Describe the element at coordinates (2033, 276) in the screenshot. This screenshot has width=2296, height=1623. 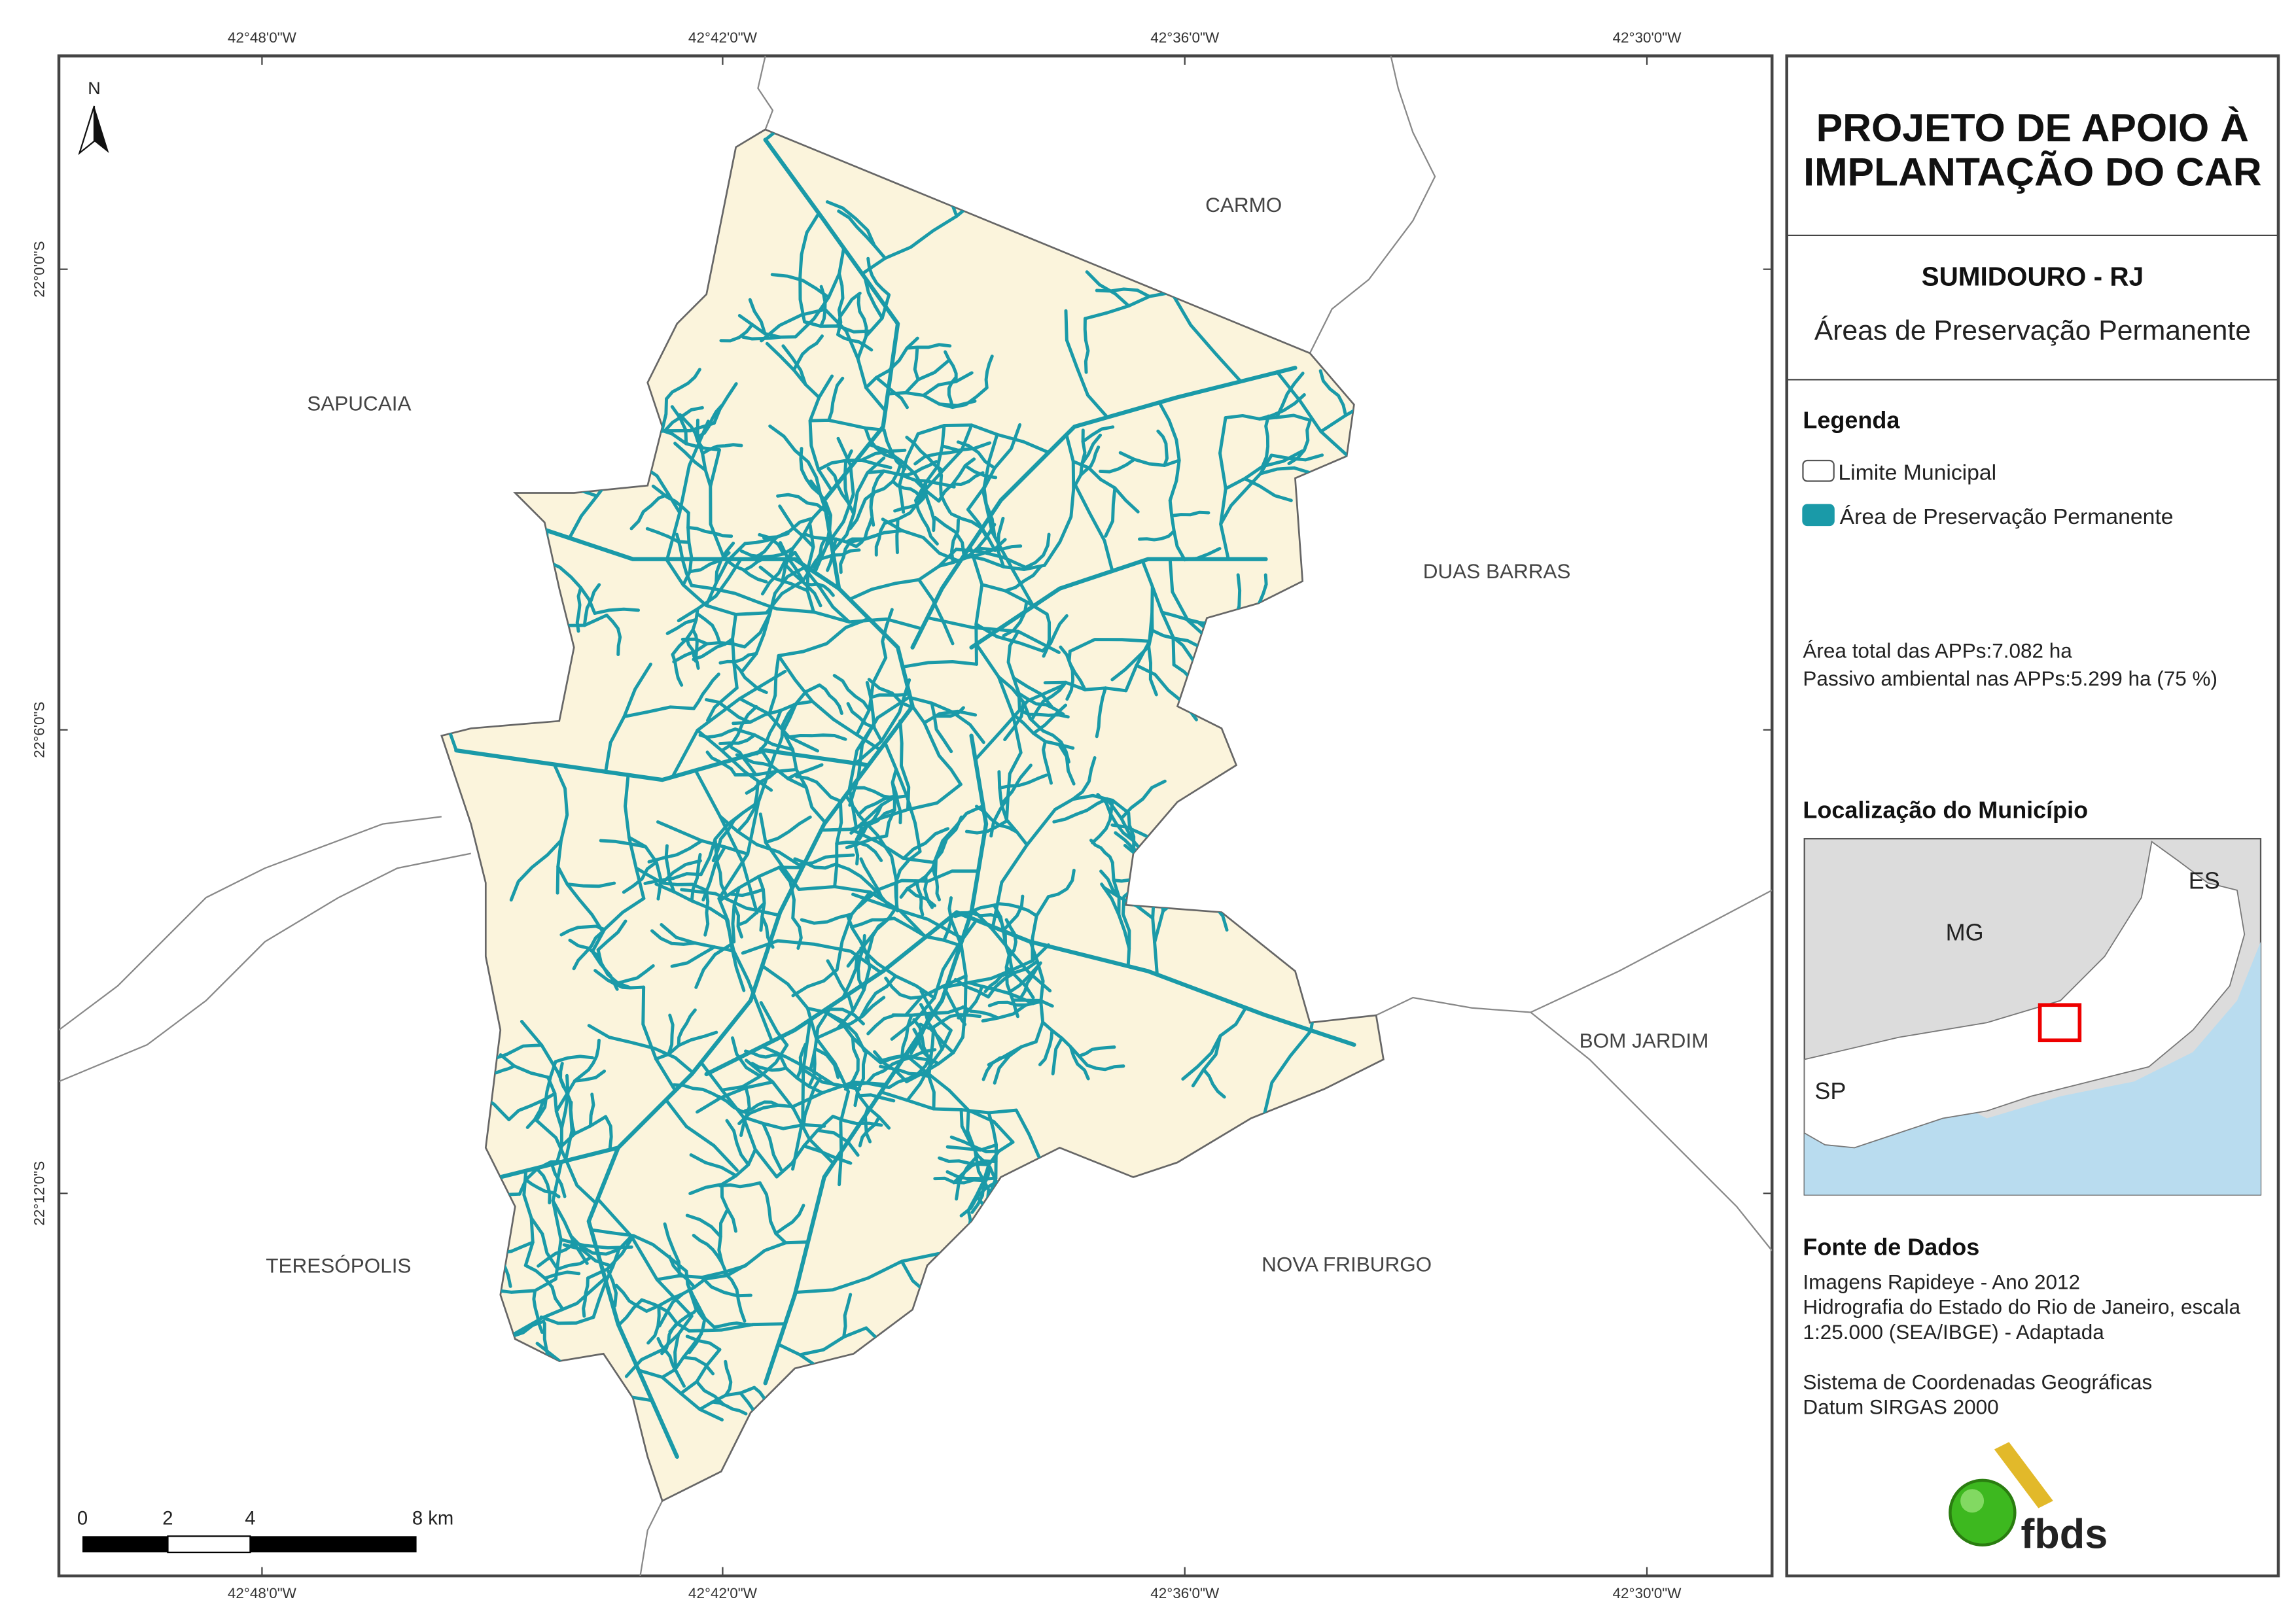
I see `municipality: SUMIDOURO - RJ` at that location.